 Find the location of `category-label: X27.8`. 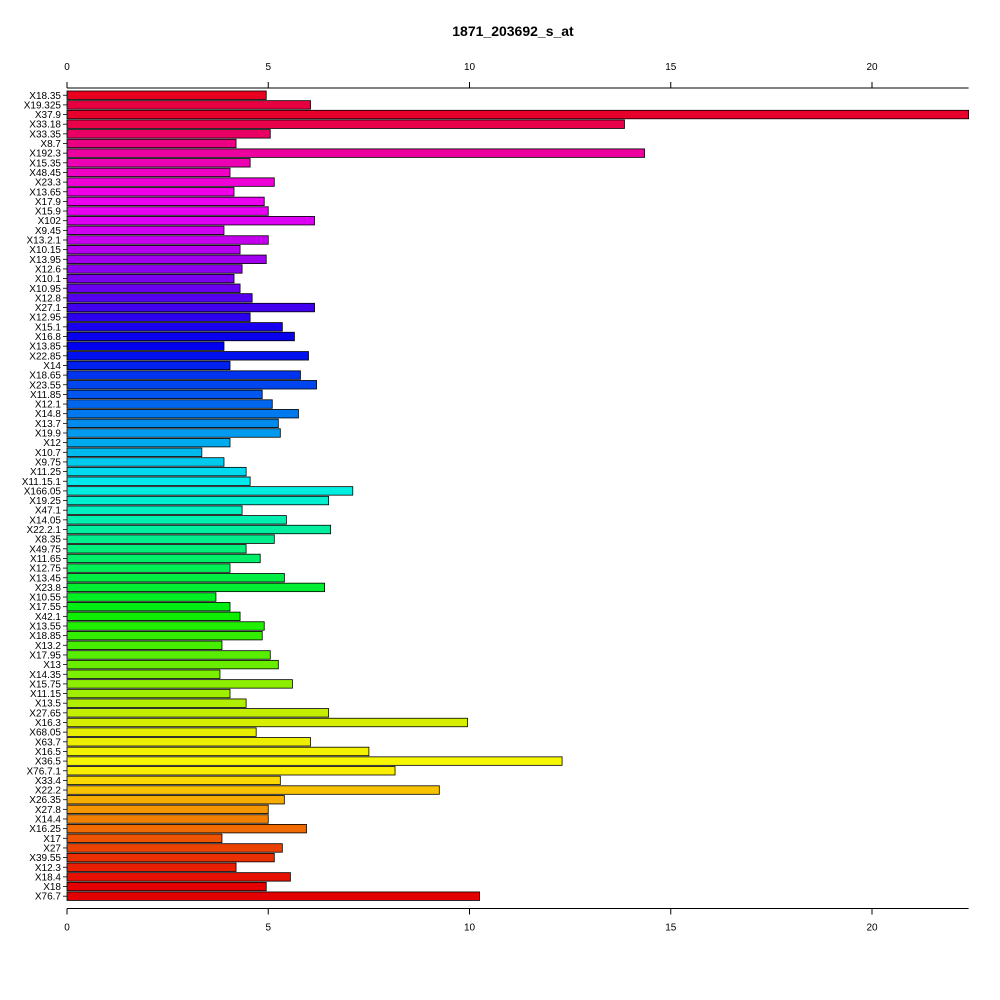

category-label: X27.8 is located at coordinates (48, 810).